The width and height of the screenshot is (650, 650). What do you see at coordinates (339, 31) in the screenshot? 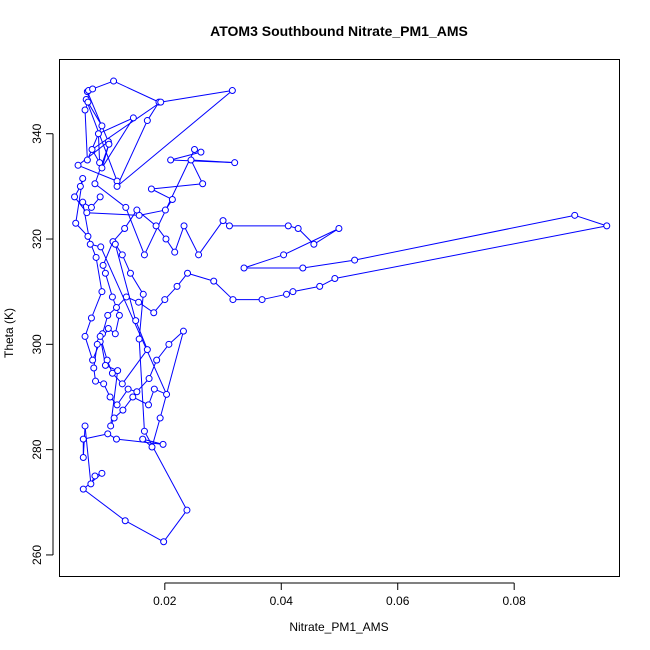
I see `chart-title: ATOM3 Southbound Nitrate_PM1_AMS` at bounding box center [339, 31].